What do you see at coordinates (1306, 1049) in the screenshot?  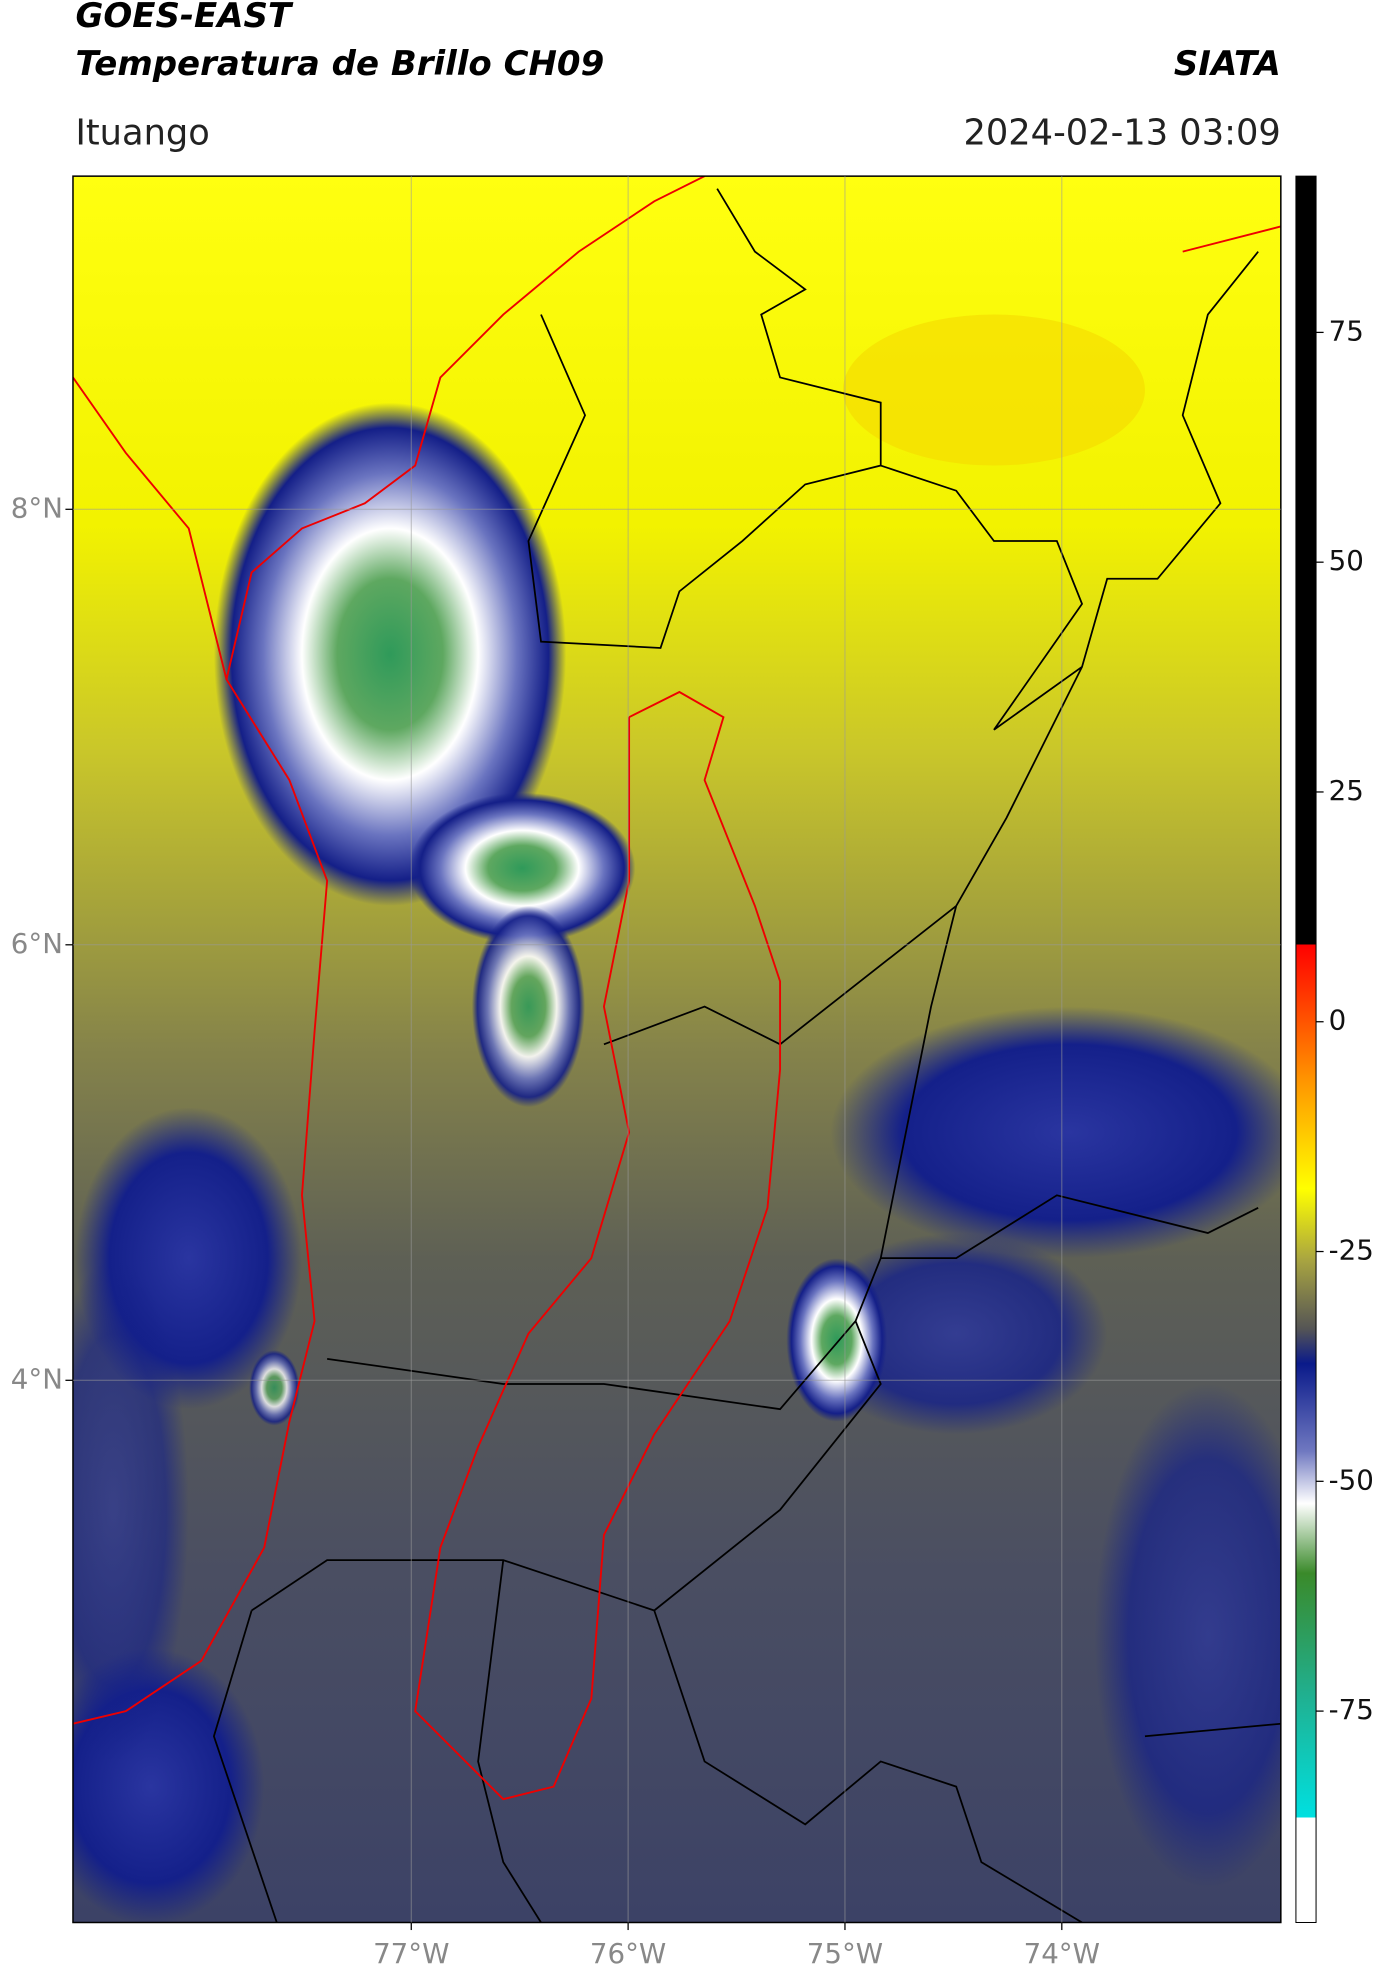 I see `colorbar` at bounding box center [1306, 1049].